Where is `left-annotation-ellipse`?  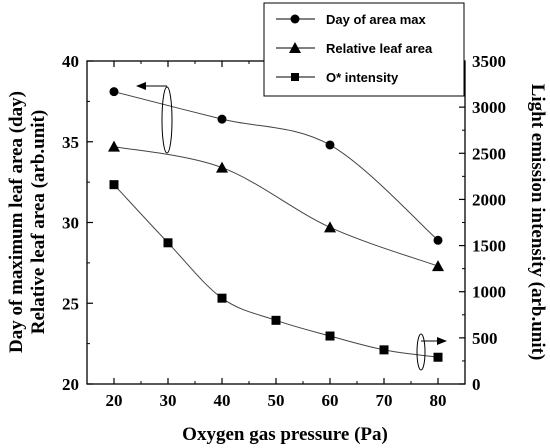
left-annotation-ellipse is located at coordinates (167, 120).